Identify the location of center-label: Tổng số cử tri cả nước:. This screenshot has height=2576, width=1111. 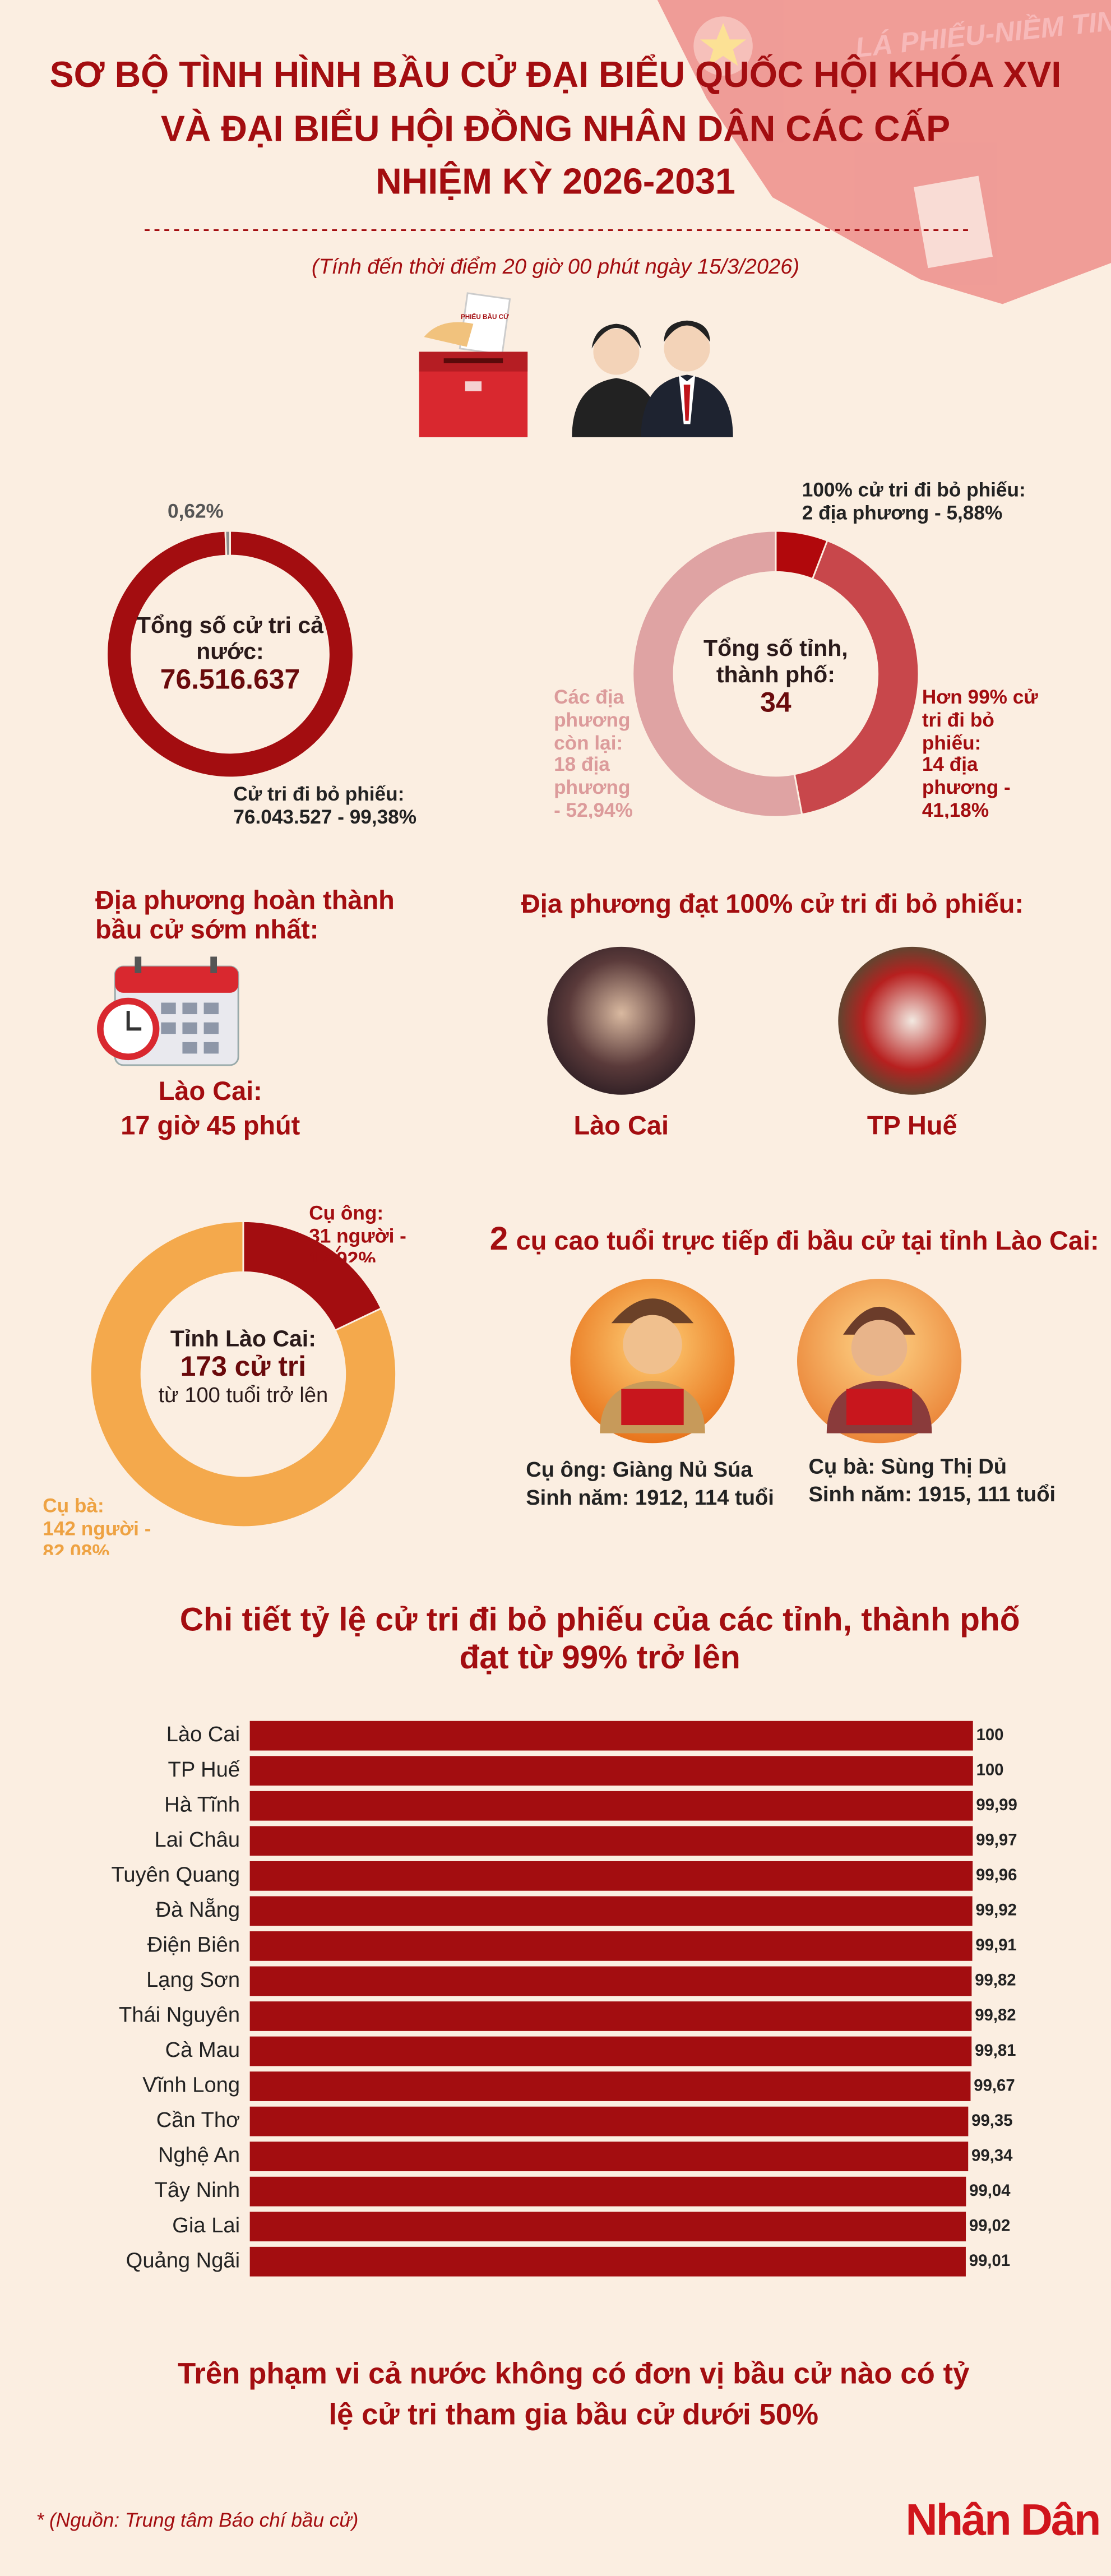
(229, 638).